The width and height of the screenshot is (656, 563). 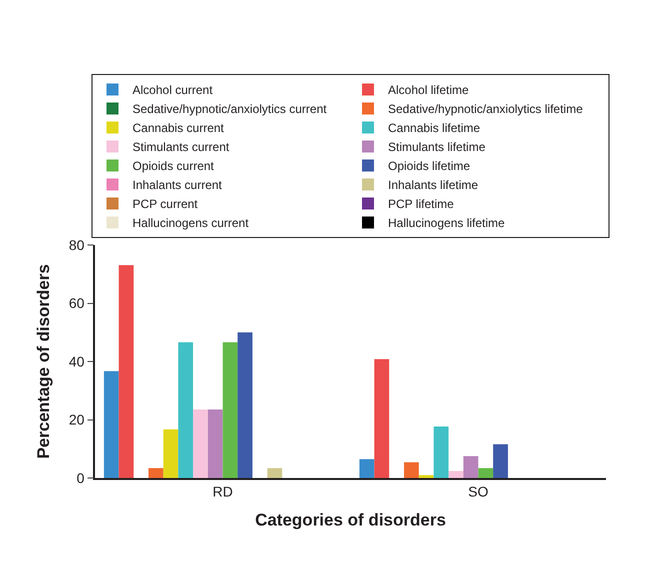 What do you see at coordinates (437, 147) in the screenshot?
I see `legend-label: Stimulants lifetime` at bounding box center [437, 147].